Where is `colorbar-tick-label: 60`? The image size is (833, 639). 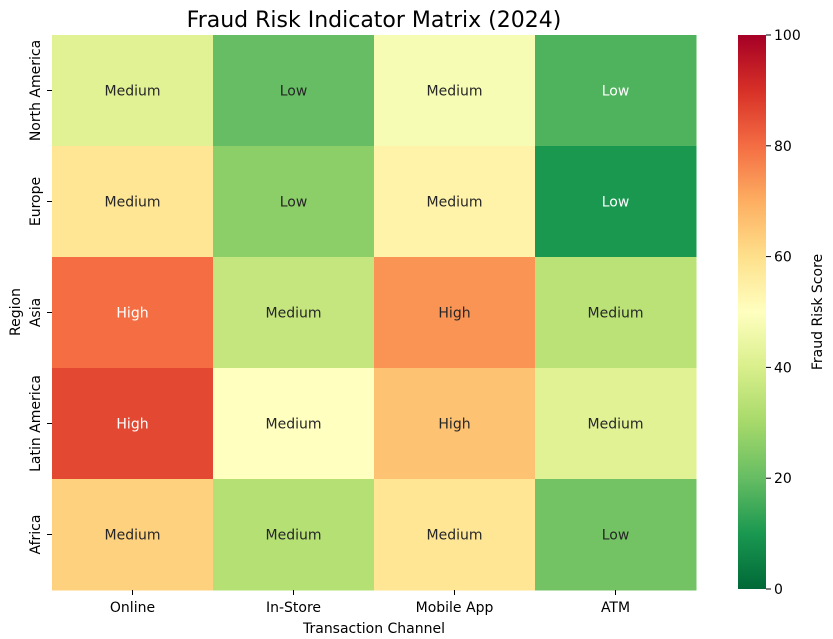
colorbar-tick-label: 60 is located at coordinates (783, 258).